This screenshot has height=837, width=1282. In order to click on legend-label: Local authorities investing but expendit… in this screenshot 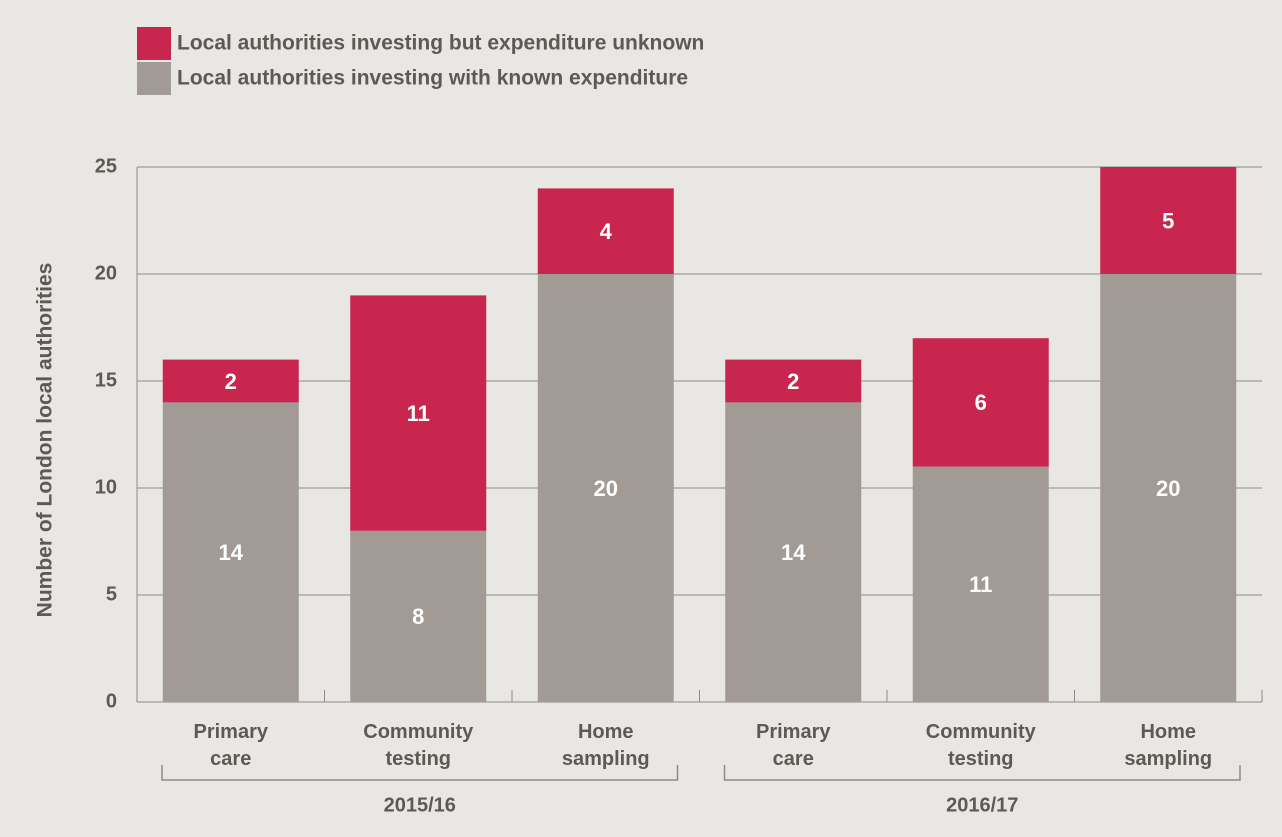, I will do `click(440, 43)`.